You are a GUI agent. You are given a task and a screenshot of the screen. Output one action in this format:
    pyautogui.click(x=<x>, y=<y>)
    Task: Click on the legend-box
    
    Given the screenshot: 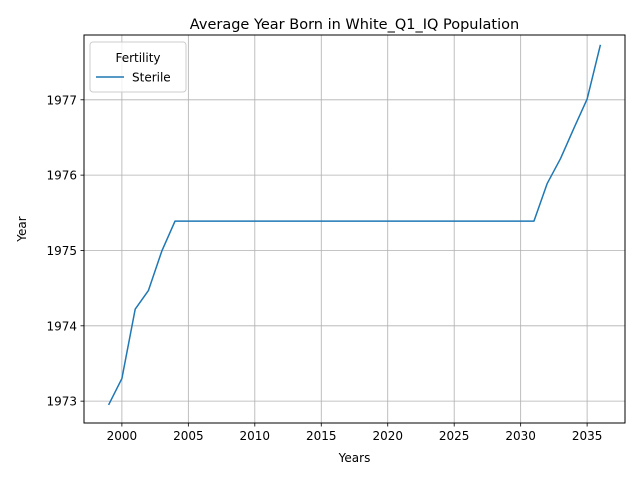 What is the action you would take?
    pyautogui.click(x=138, y=67)
    